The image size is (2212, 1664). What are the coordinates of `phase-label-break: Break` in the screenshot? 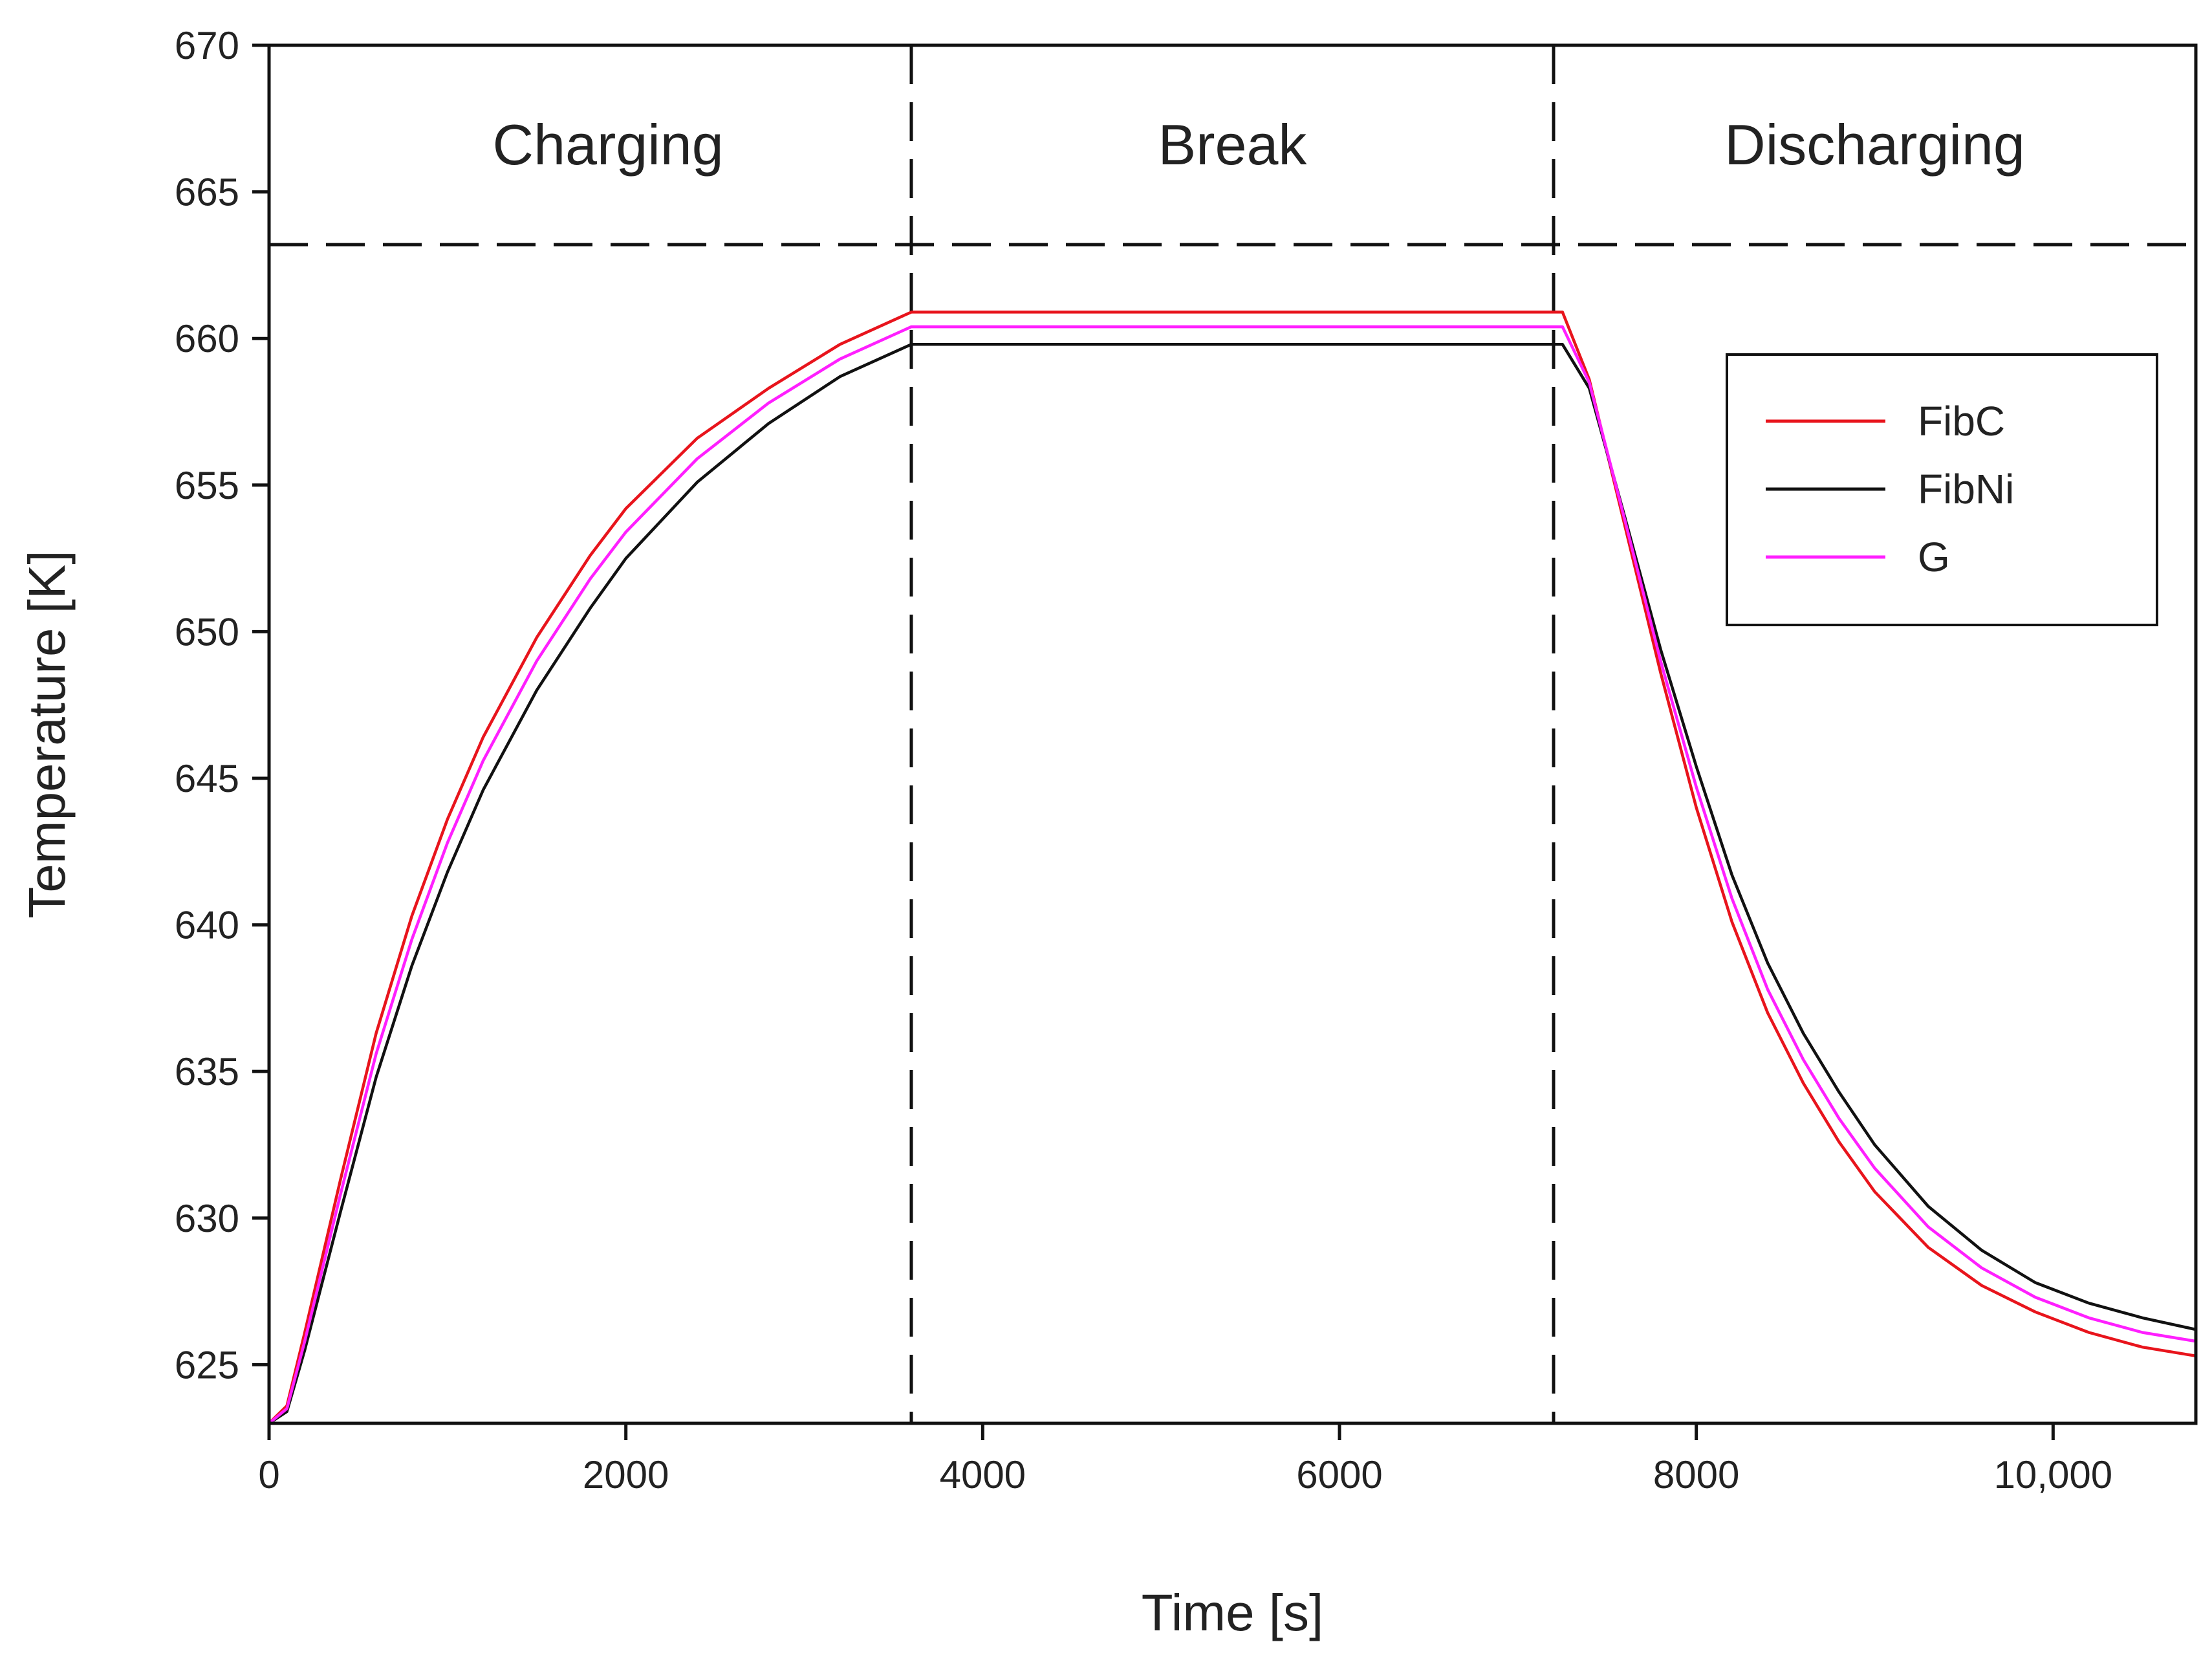 It's located at (1233, 145).